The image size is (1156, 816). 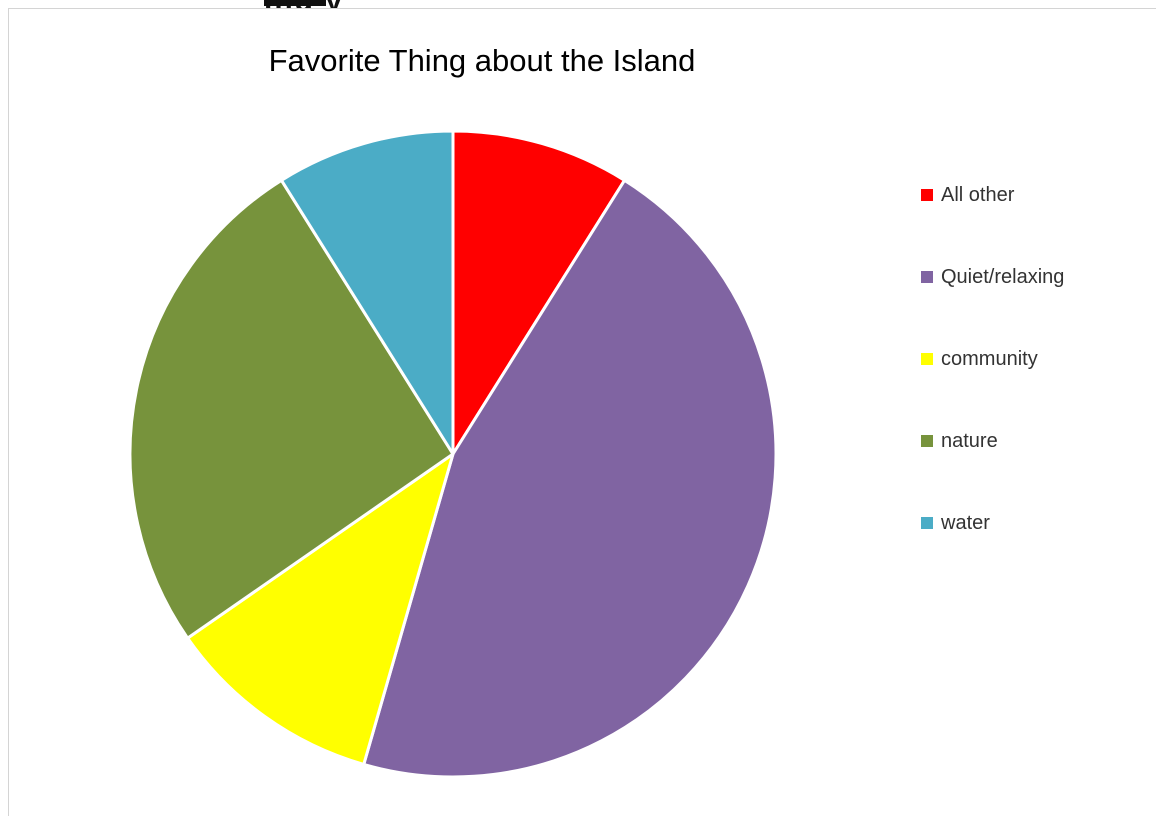 What do you see at coordinates (969, 440) in the screenshot?
I see `legend-label: nature` at bounding box center [969, 440].